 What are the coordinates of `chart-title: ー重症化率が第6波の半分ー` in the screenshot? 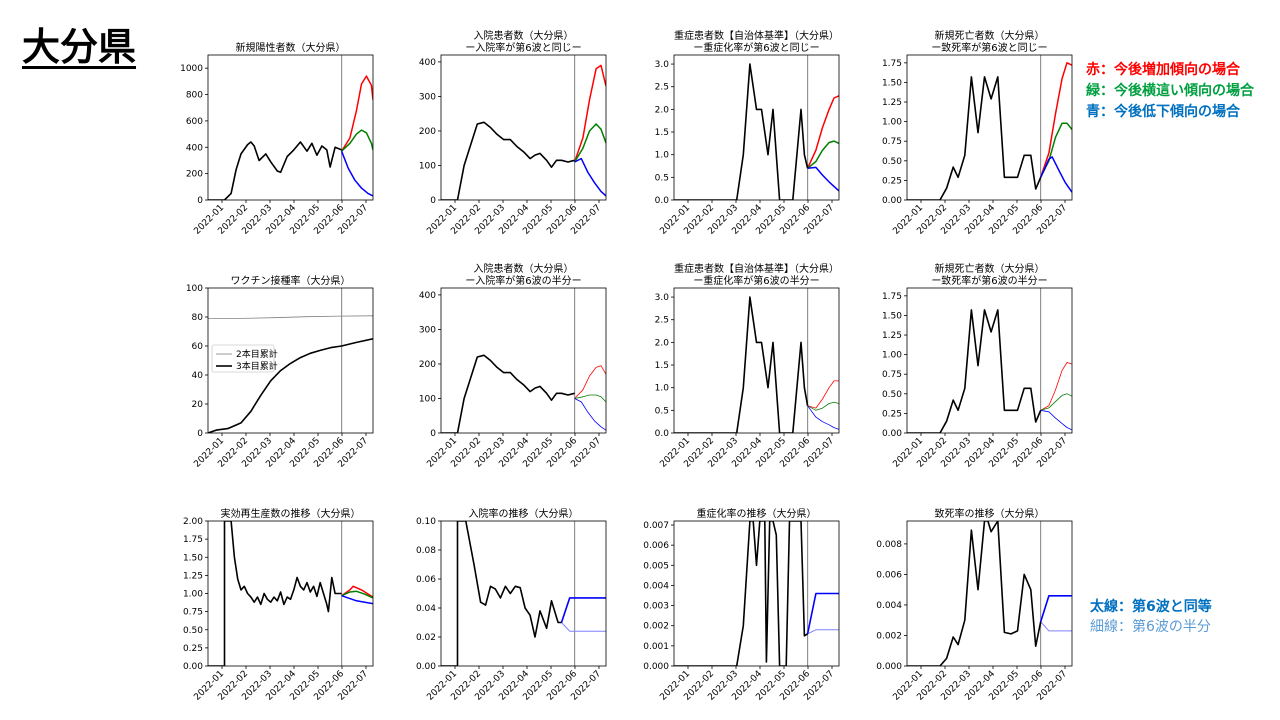 It's located at (756, 280).